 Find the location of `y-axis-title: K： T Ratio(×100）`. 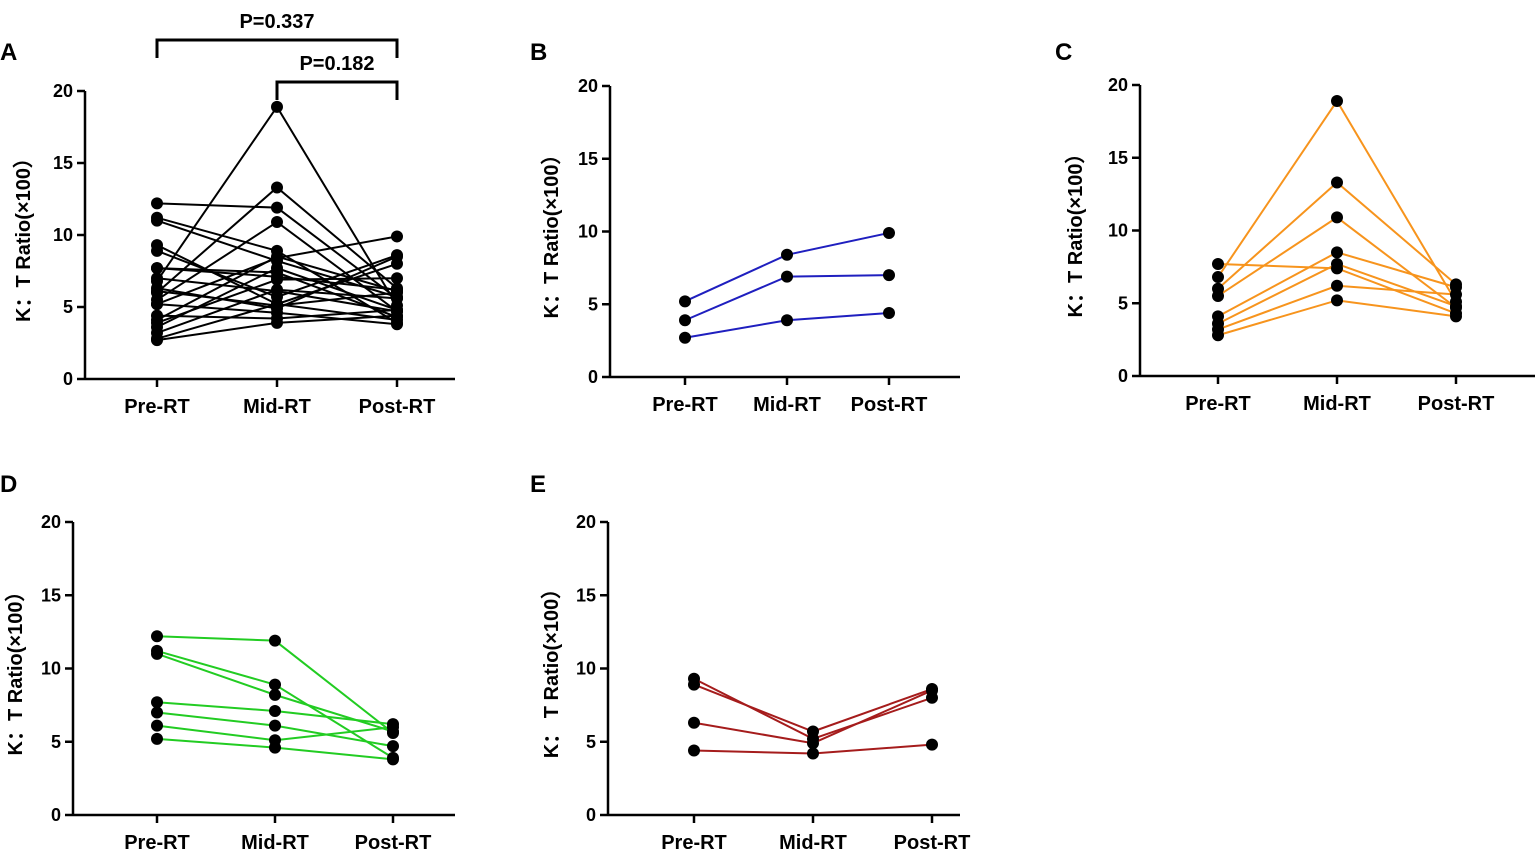

y-axis-title: K： T Ratio(×100） is located at coordinates (551, 668).